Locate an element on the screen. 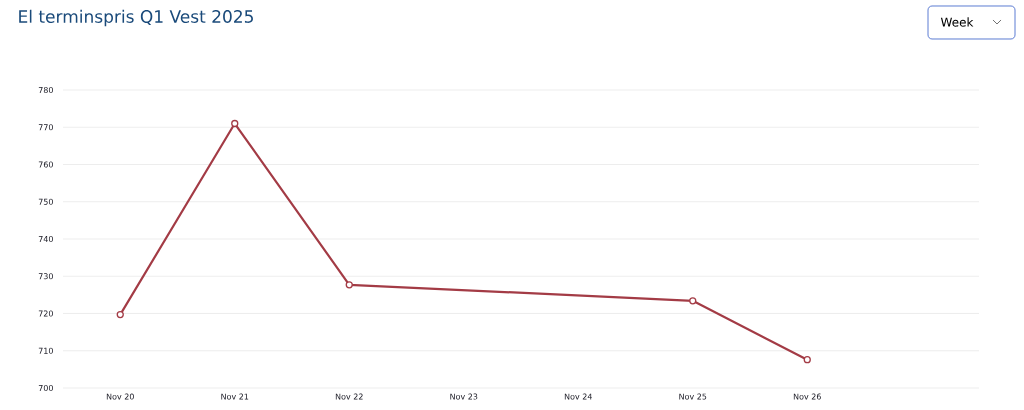 The image size is (1024, 410). y-tick-label: 740 is located at coordinates (45, 239).